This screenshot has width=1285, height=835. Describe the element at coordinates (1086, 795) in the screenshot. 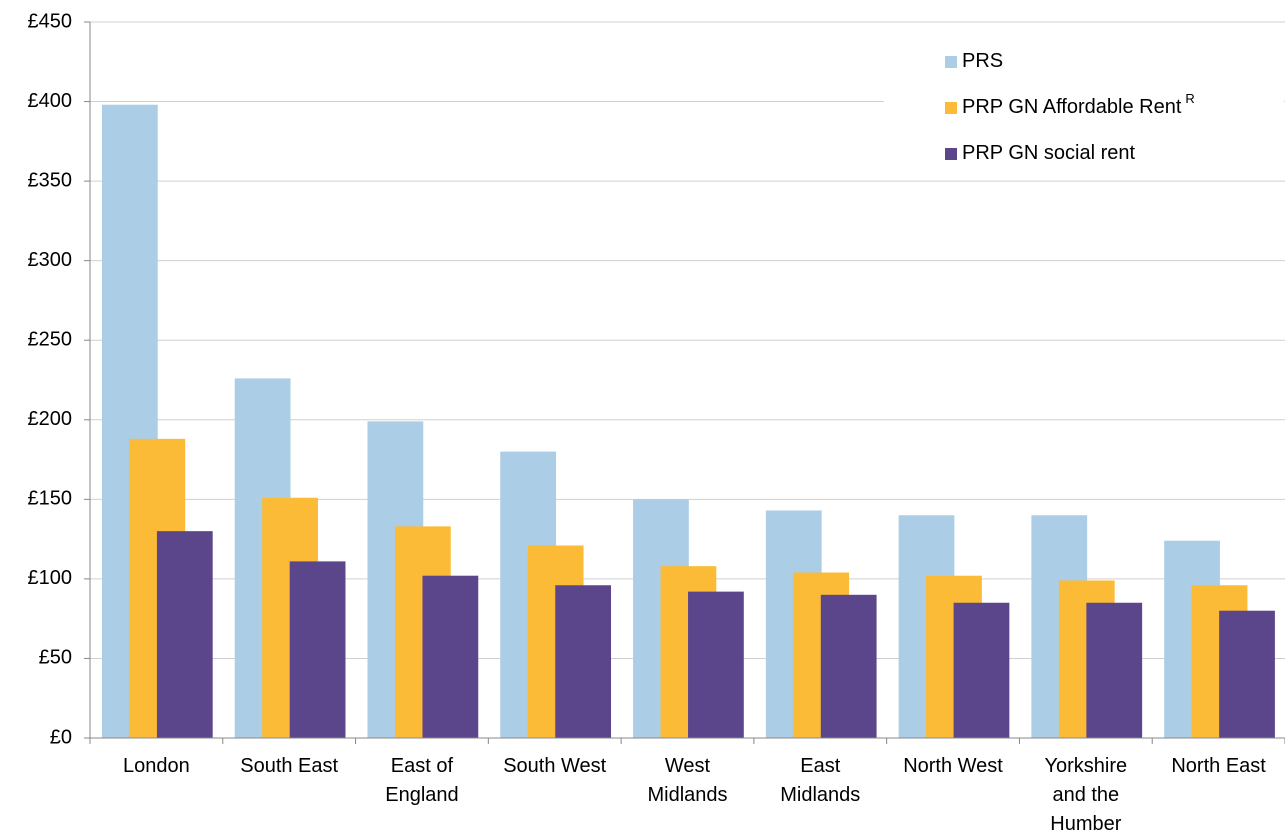

I see `x-tick-label: Yorkshire and the Humber` at that location.